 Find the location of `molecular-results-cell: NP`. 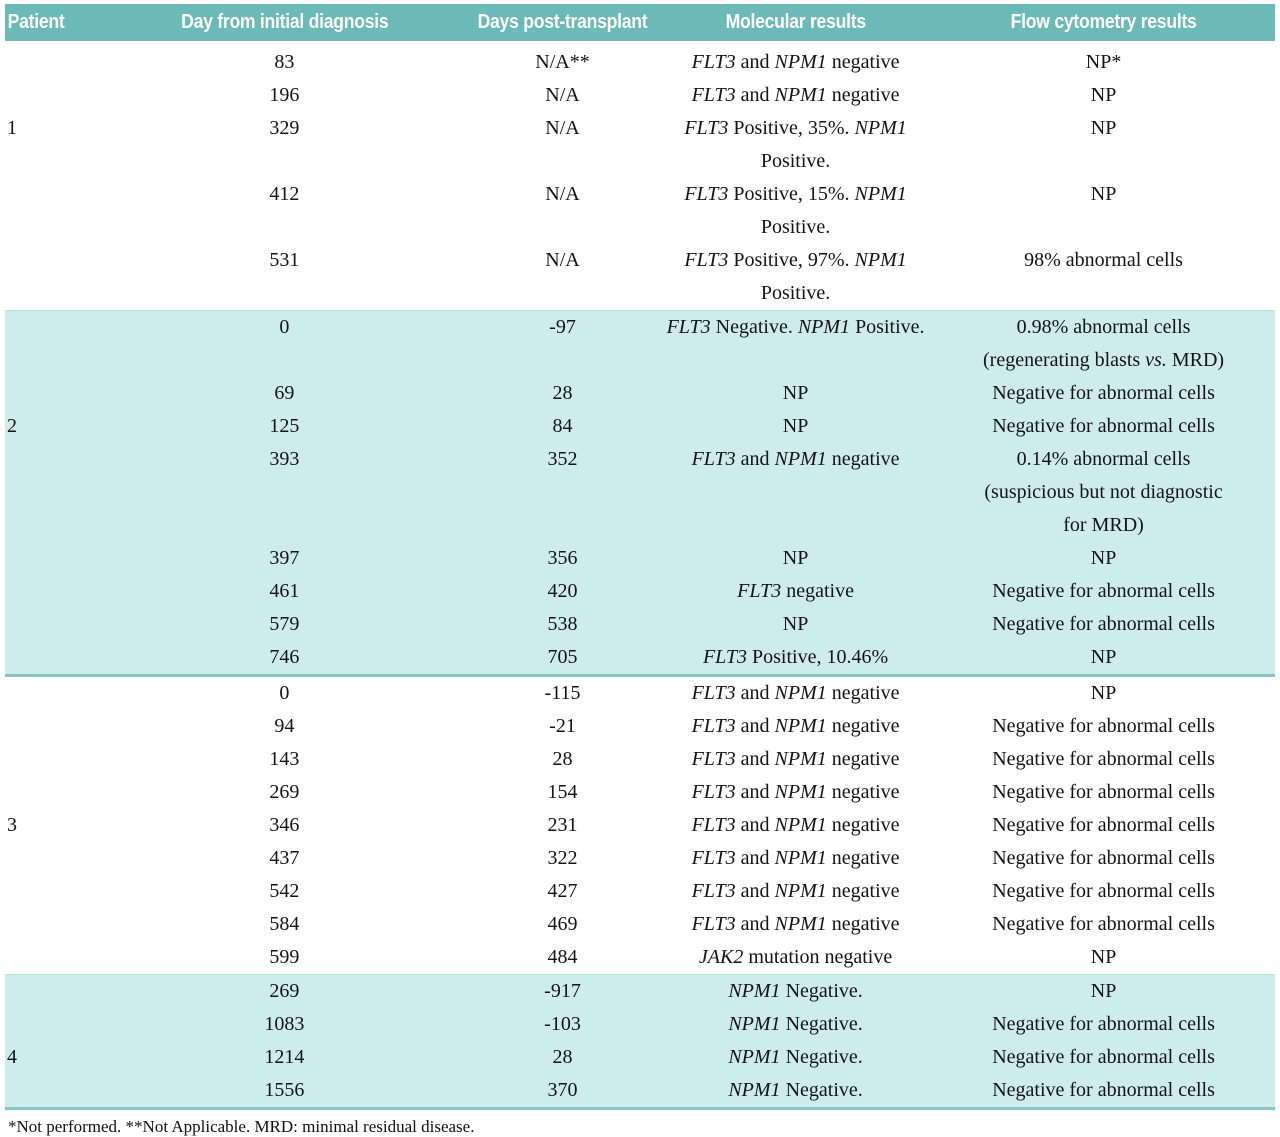

molecular-results-cell: NP is located at coordinates (796, 558).